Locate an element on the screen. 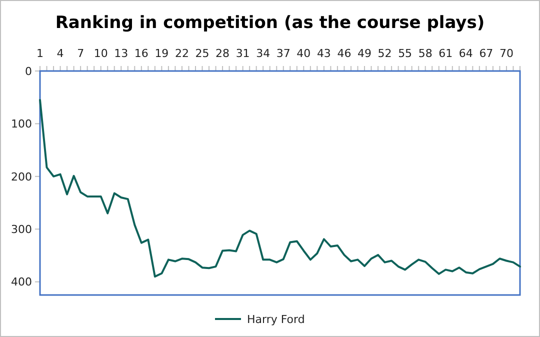  x-tick-label: 58 is located at coordinates (425, 53).